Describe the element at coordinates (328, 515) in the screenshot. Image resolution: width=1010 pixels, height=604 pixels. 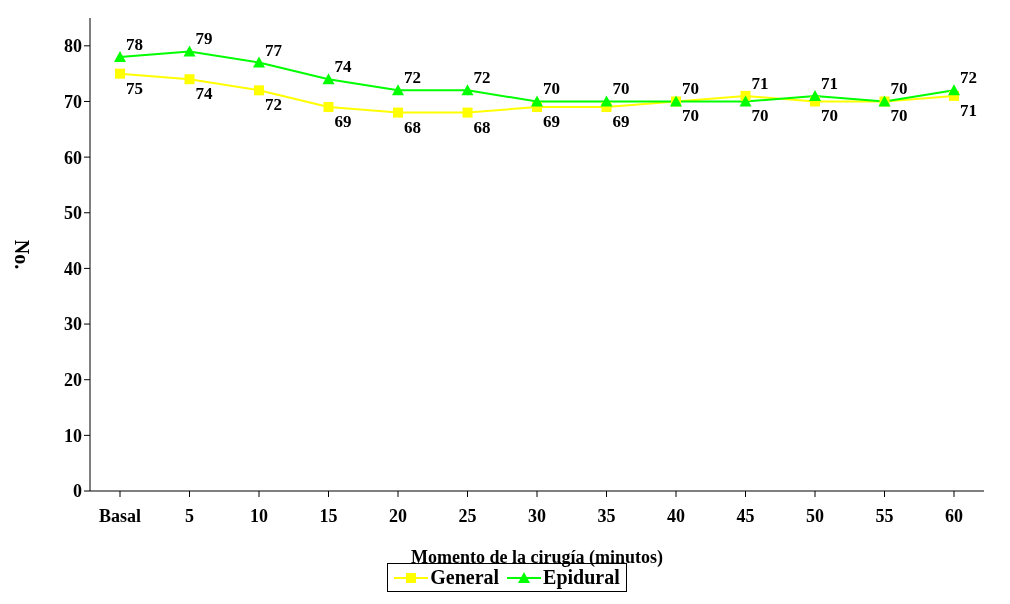
I see `x-tick-label: 15` at that location.